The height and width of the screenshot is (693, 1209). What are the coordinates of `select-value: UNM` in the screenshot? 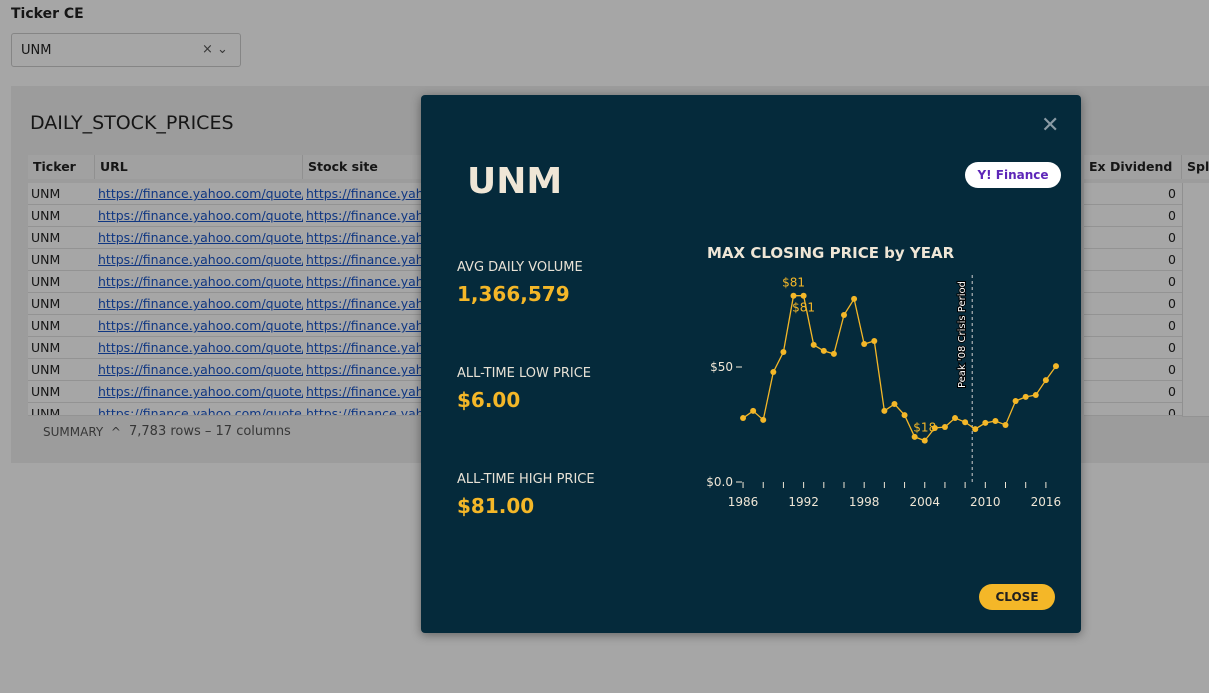 It's located at (36, 50).